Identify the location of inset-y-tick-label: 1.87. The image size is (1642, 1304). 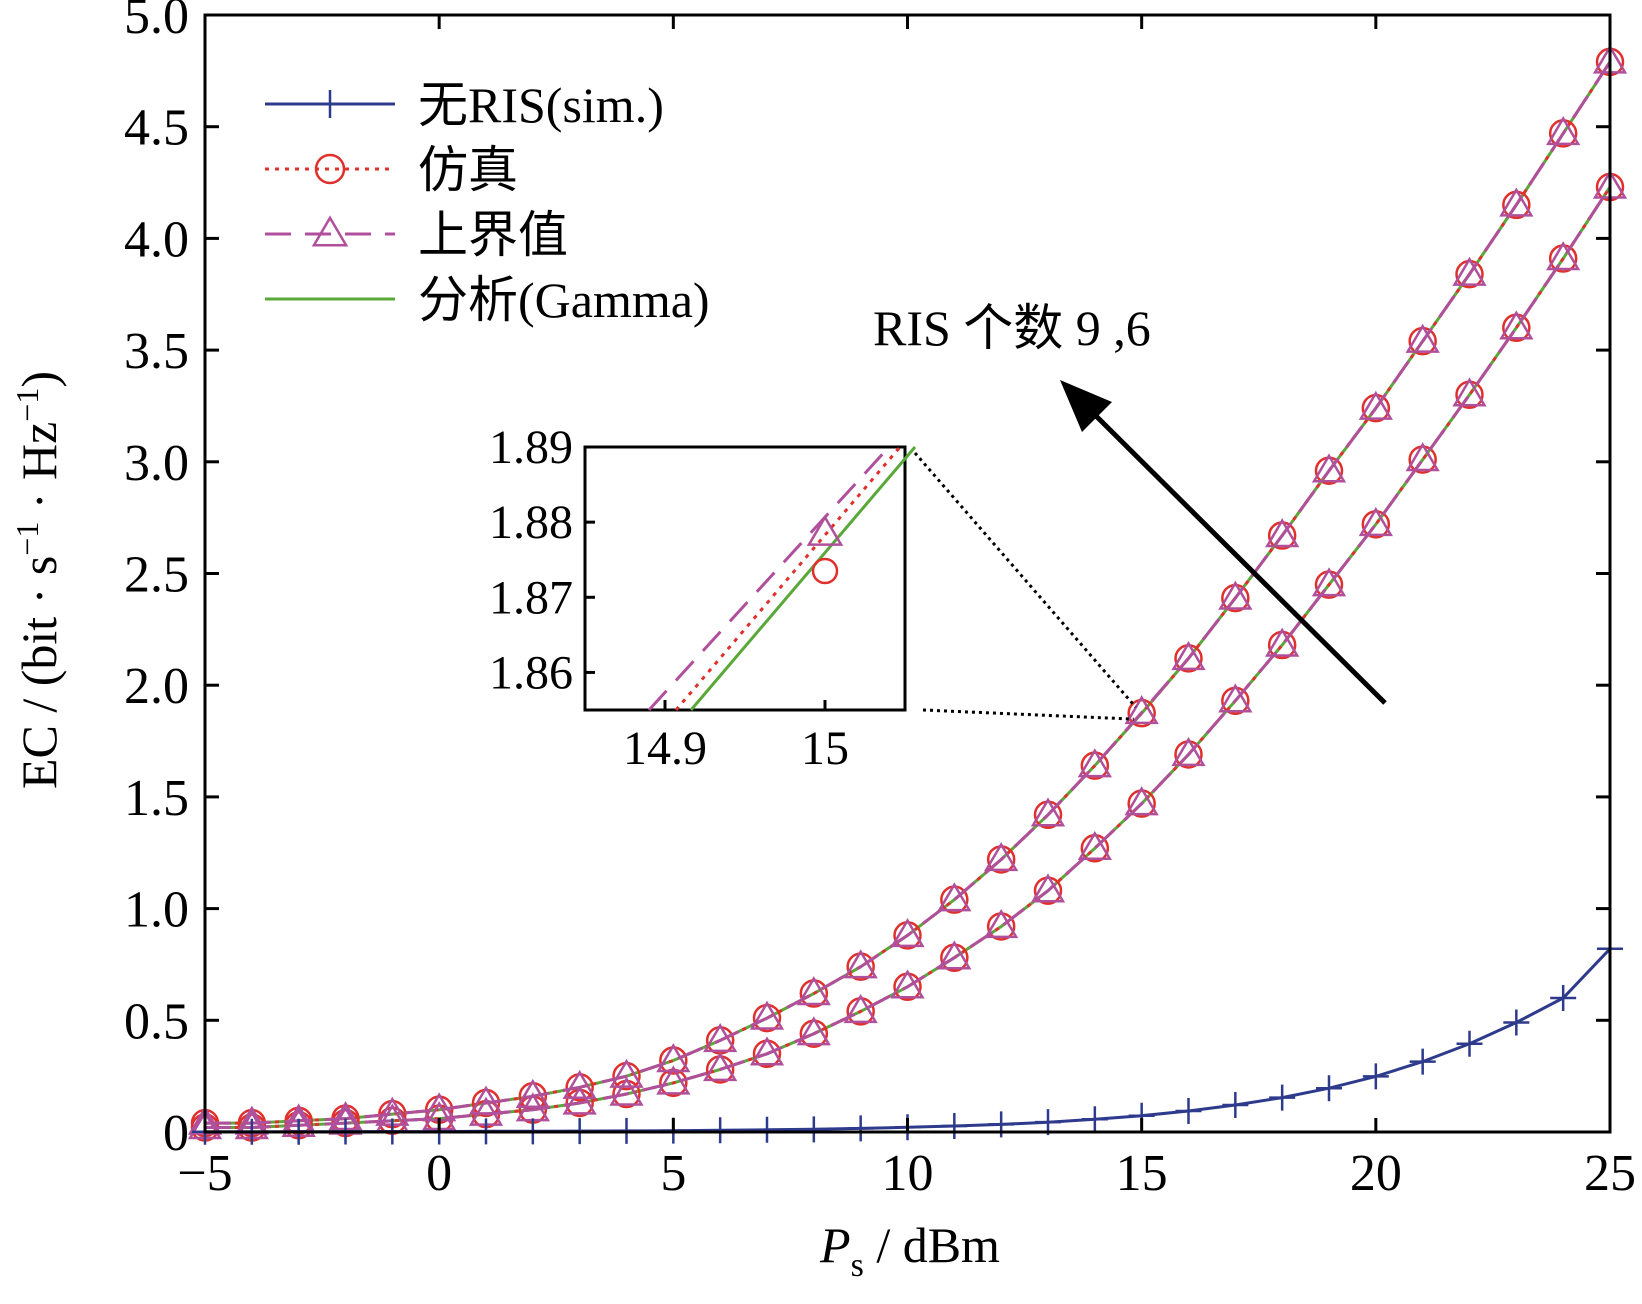
(531, 597).